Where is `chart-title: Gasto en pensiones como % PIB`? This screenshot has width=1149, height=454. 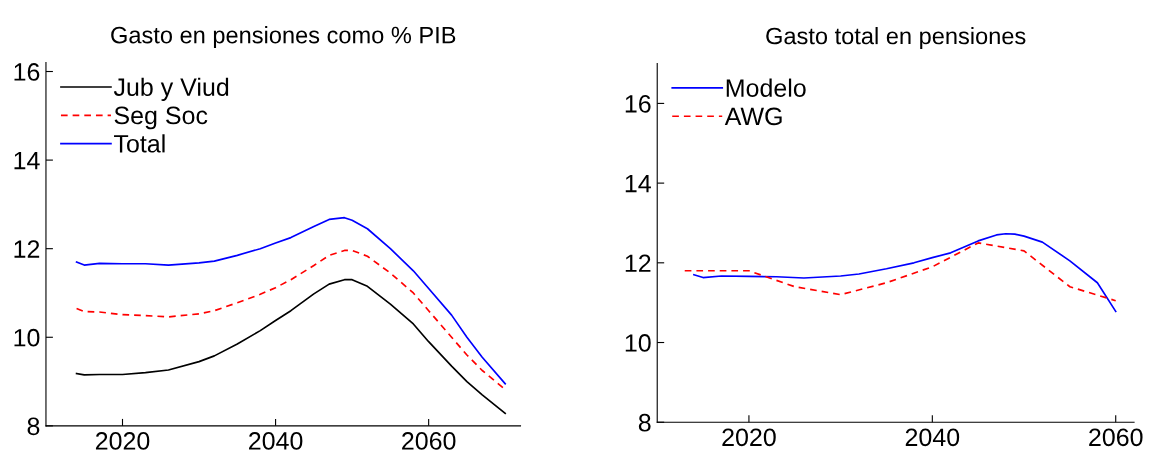
chart-title: Gasto en pensiones como % PIB is located at coordinates (283, 37).